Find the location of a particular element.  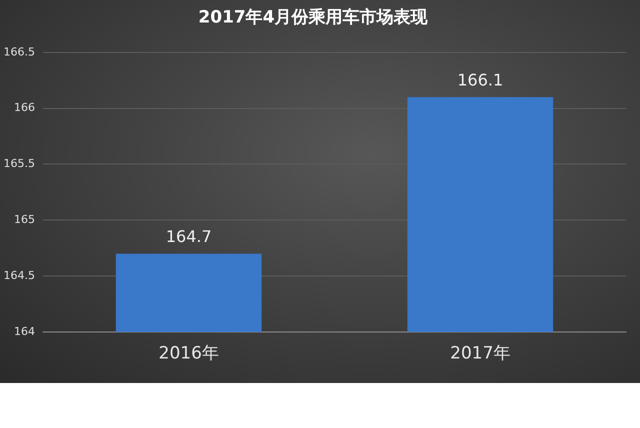

y-tick-label: 164.5 is located at coordinates (19, 275).